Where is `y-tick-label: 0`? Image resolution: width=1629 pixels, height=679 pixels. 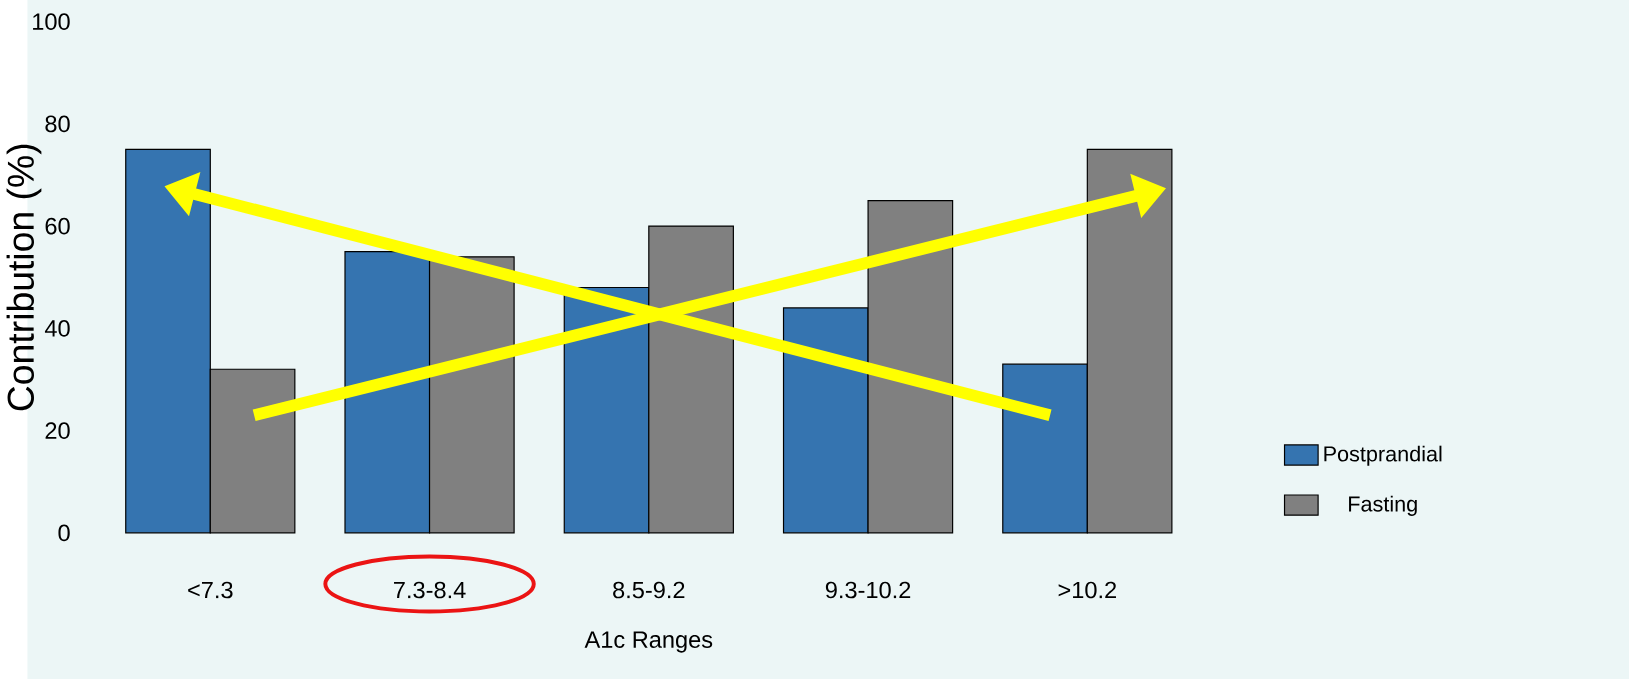
y-tick-label: 0 is located at coordinates (64, 533).